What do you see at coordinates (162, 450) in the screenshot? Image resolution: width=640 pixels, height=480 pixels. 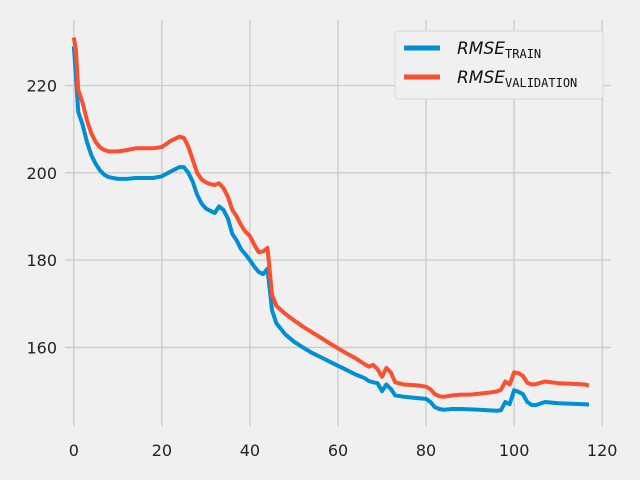 I see `x-tick-label: 20` at bounding box center [162, 450].